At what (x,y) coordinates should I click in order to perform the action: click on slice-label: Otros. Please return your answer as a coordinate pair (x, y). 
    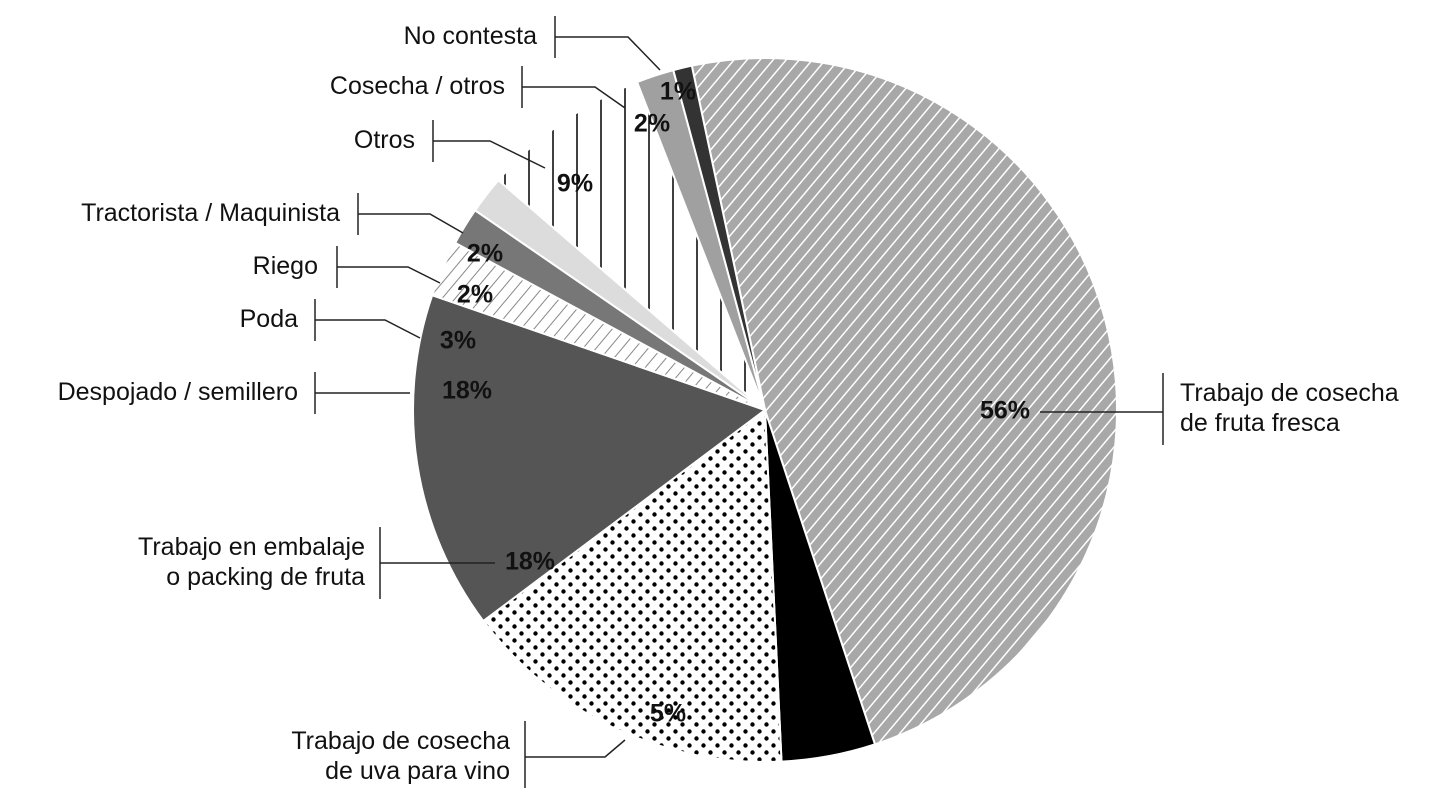
    Looking at the image, I should click on (384, 140).